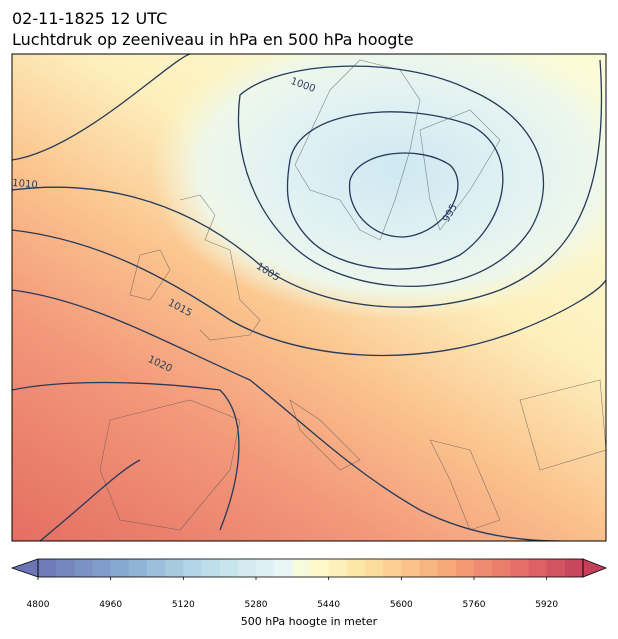 This screenshot has width=618, height=639. Describe the element at coordinates (89, 18) in the screenshot. I see `title-line: 02-11-1825 12 UTC` at that location.